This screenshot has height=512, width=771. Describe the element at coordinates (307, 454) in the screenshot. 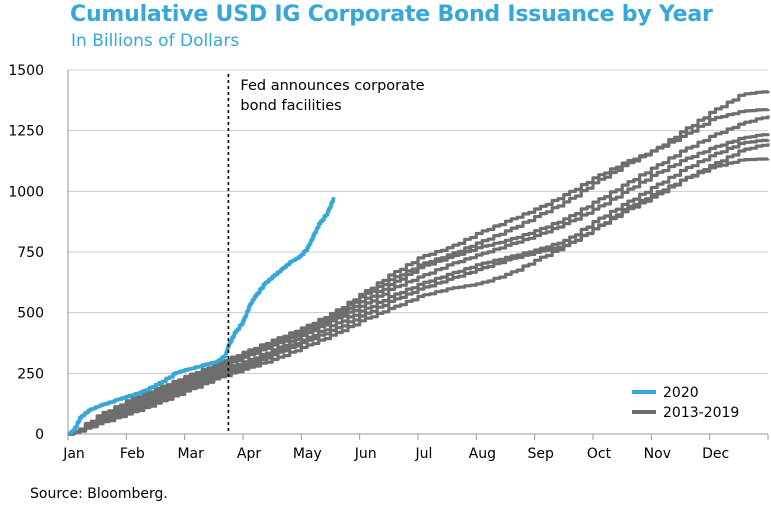

I see `x-tick-label-may: May` at that location.